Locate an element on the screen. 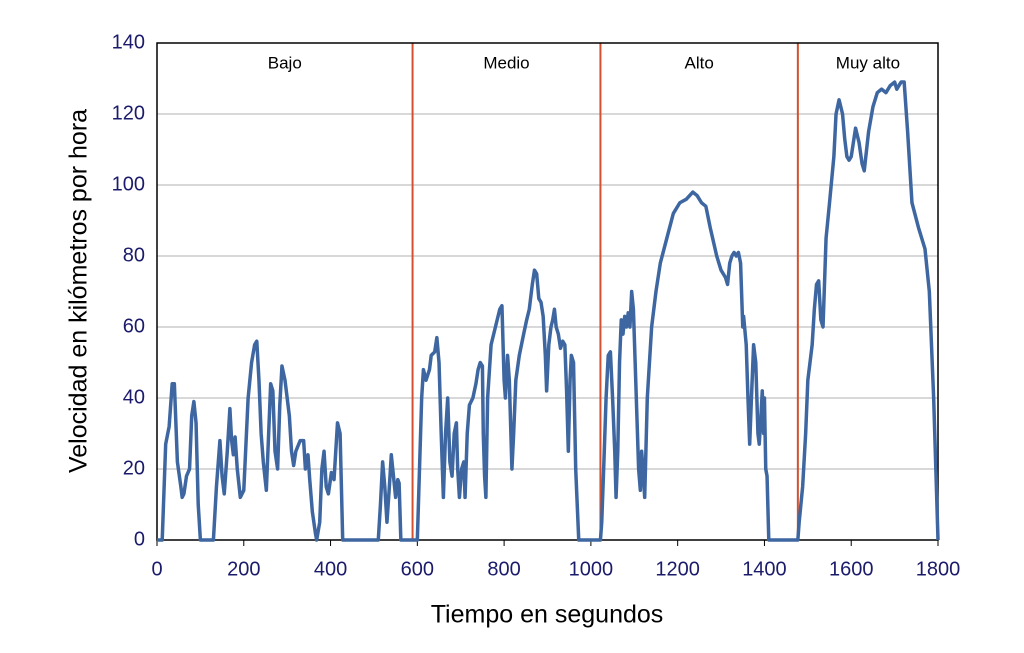 The height and width of the screenshot is (653, 1024). x-axis-label: Tiempo en segundos is located at coordinates (547, 615).